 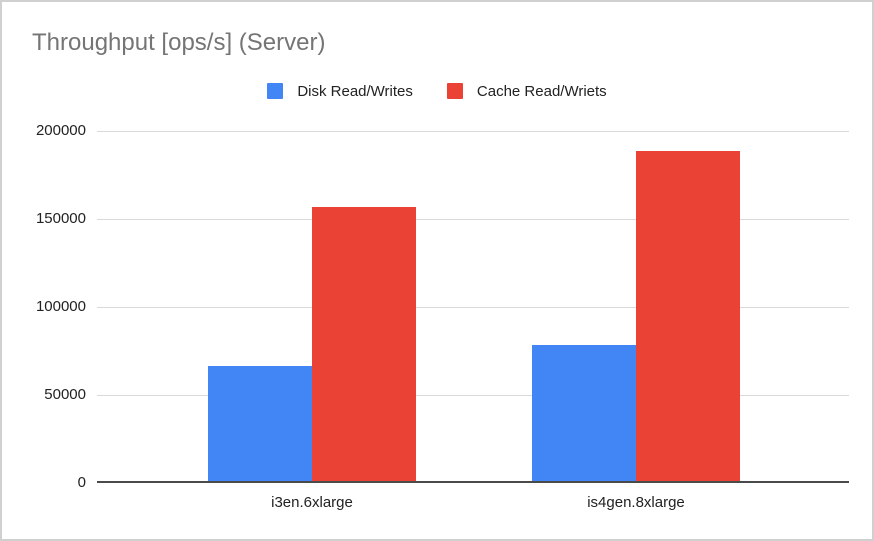 I want to click on chart-legend: Disk Read/Writes Cache Read/Wriets, so click(x=437, y=91).